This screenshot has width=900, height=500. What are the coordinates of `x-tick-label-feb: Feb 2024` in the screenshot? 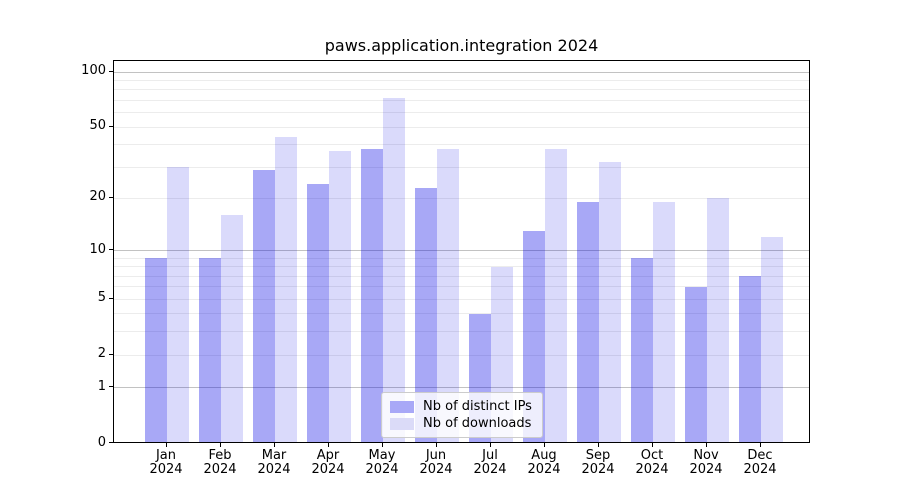 It's located at (220, 462).